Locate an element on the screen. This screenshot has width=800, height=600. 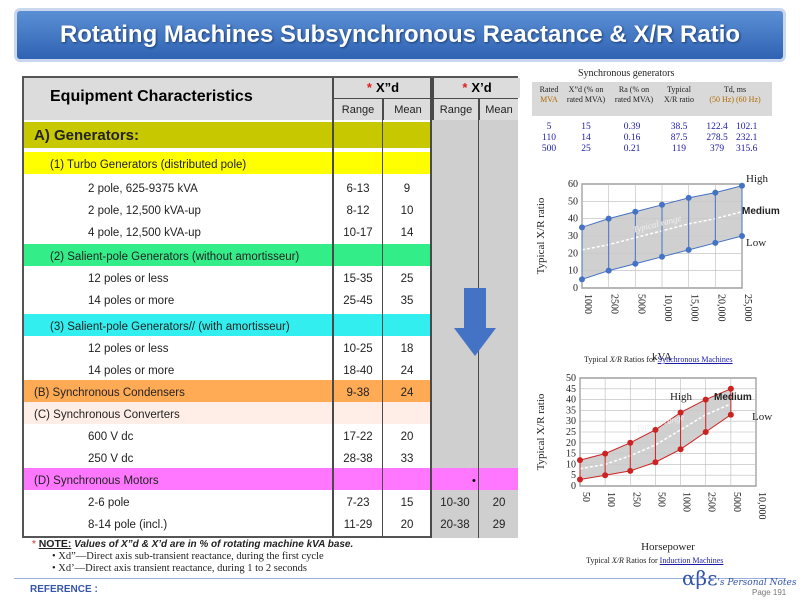
sync-head-xd: X”d (% on rated MVA) is located at coordinates (586, 94).